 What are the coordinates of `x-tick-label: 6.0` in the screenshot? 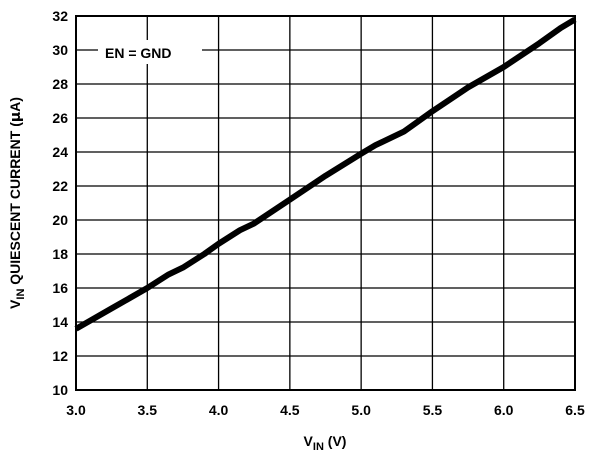 It's located at (504, 410).